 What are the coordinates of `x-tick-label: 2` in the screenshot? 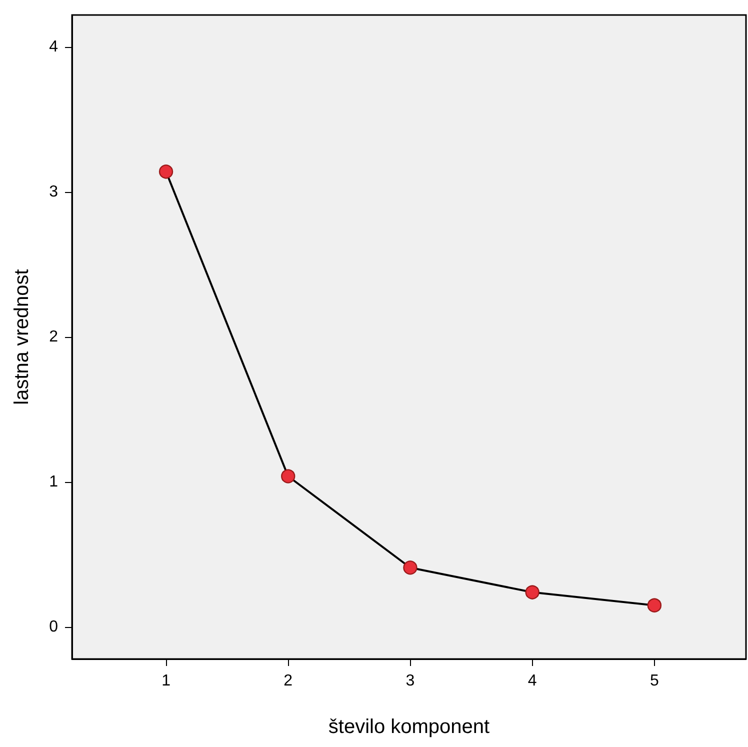 It's located at (288, 681).